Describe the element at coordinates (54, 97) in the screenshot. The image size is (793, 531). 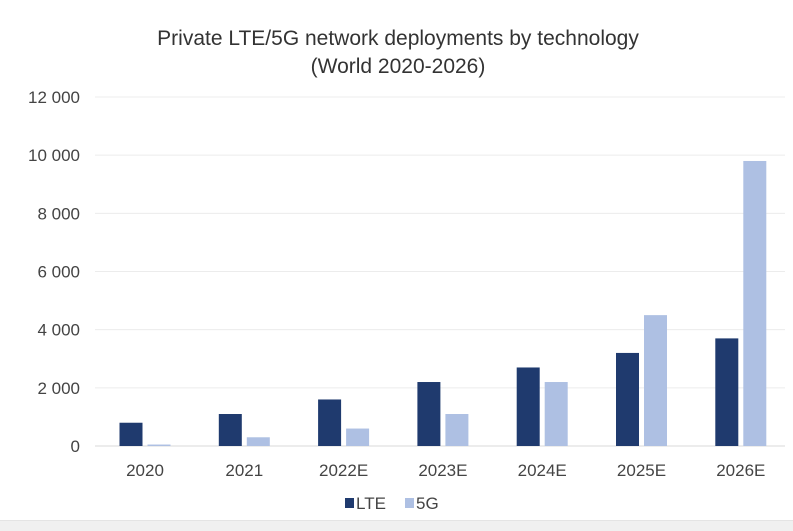
I see `y-tick-label: 12 000` at that location.